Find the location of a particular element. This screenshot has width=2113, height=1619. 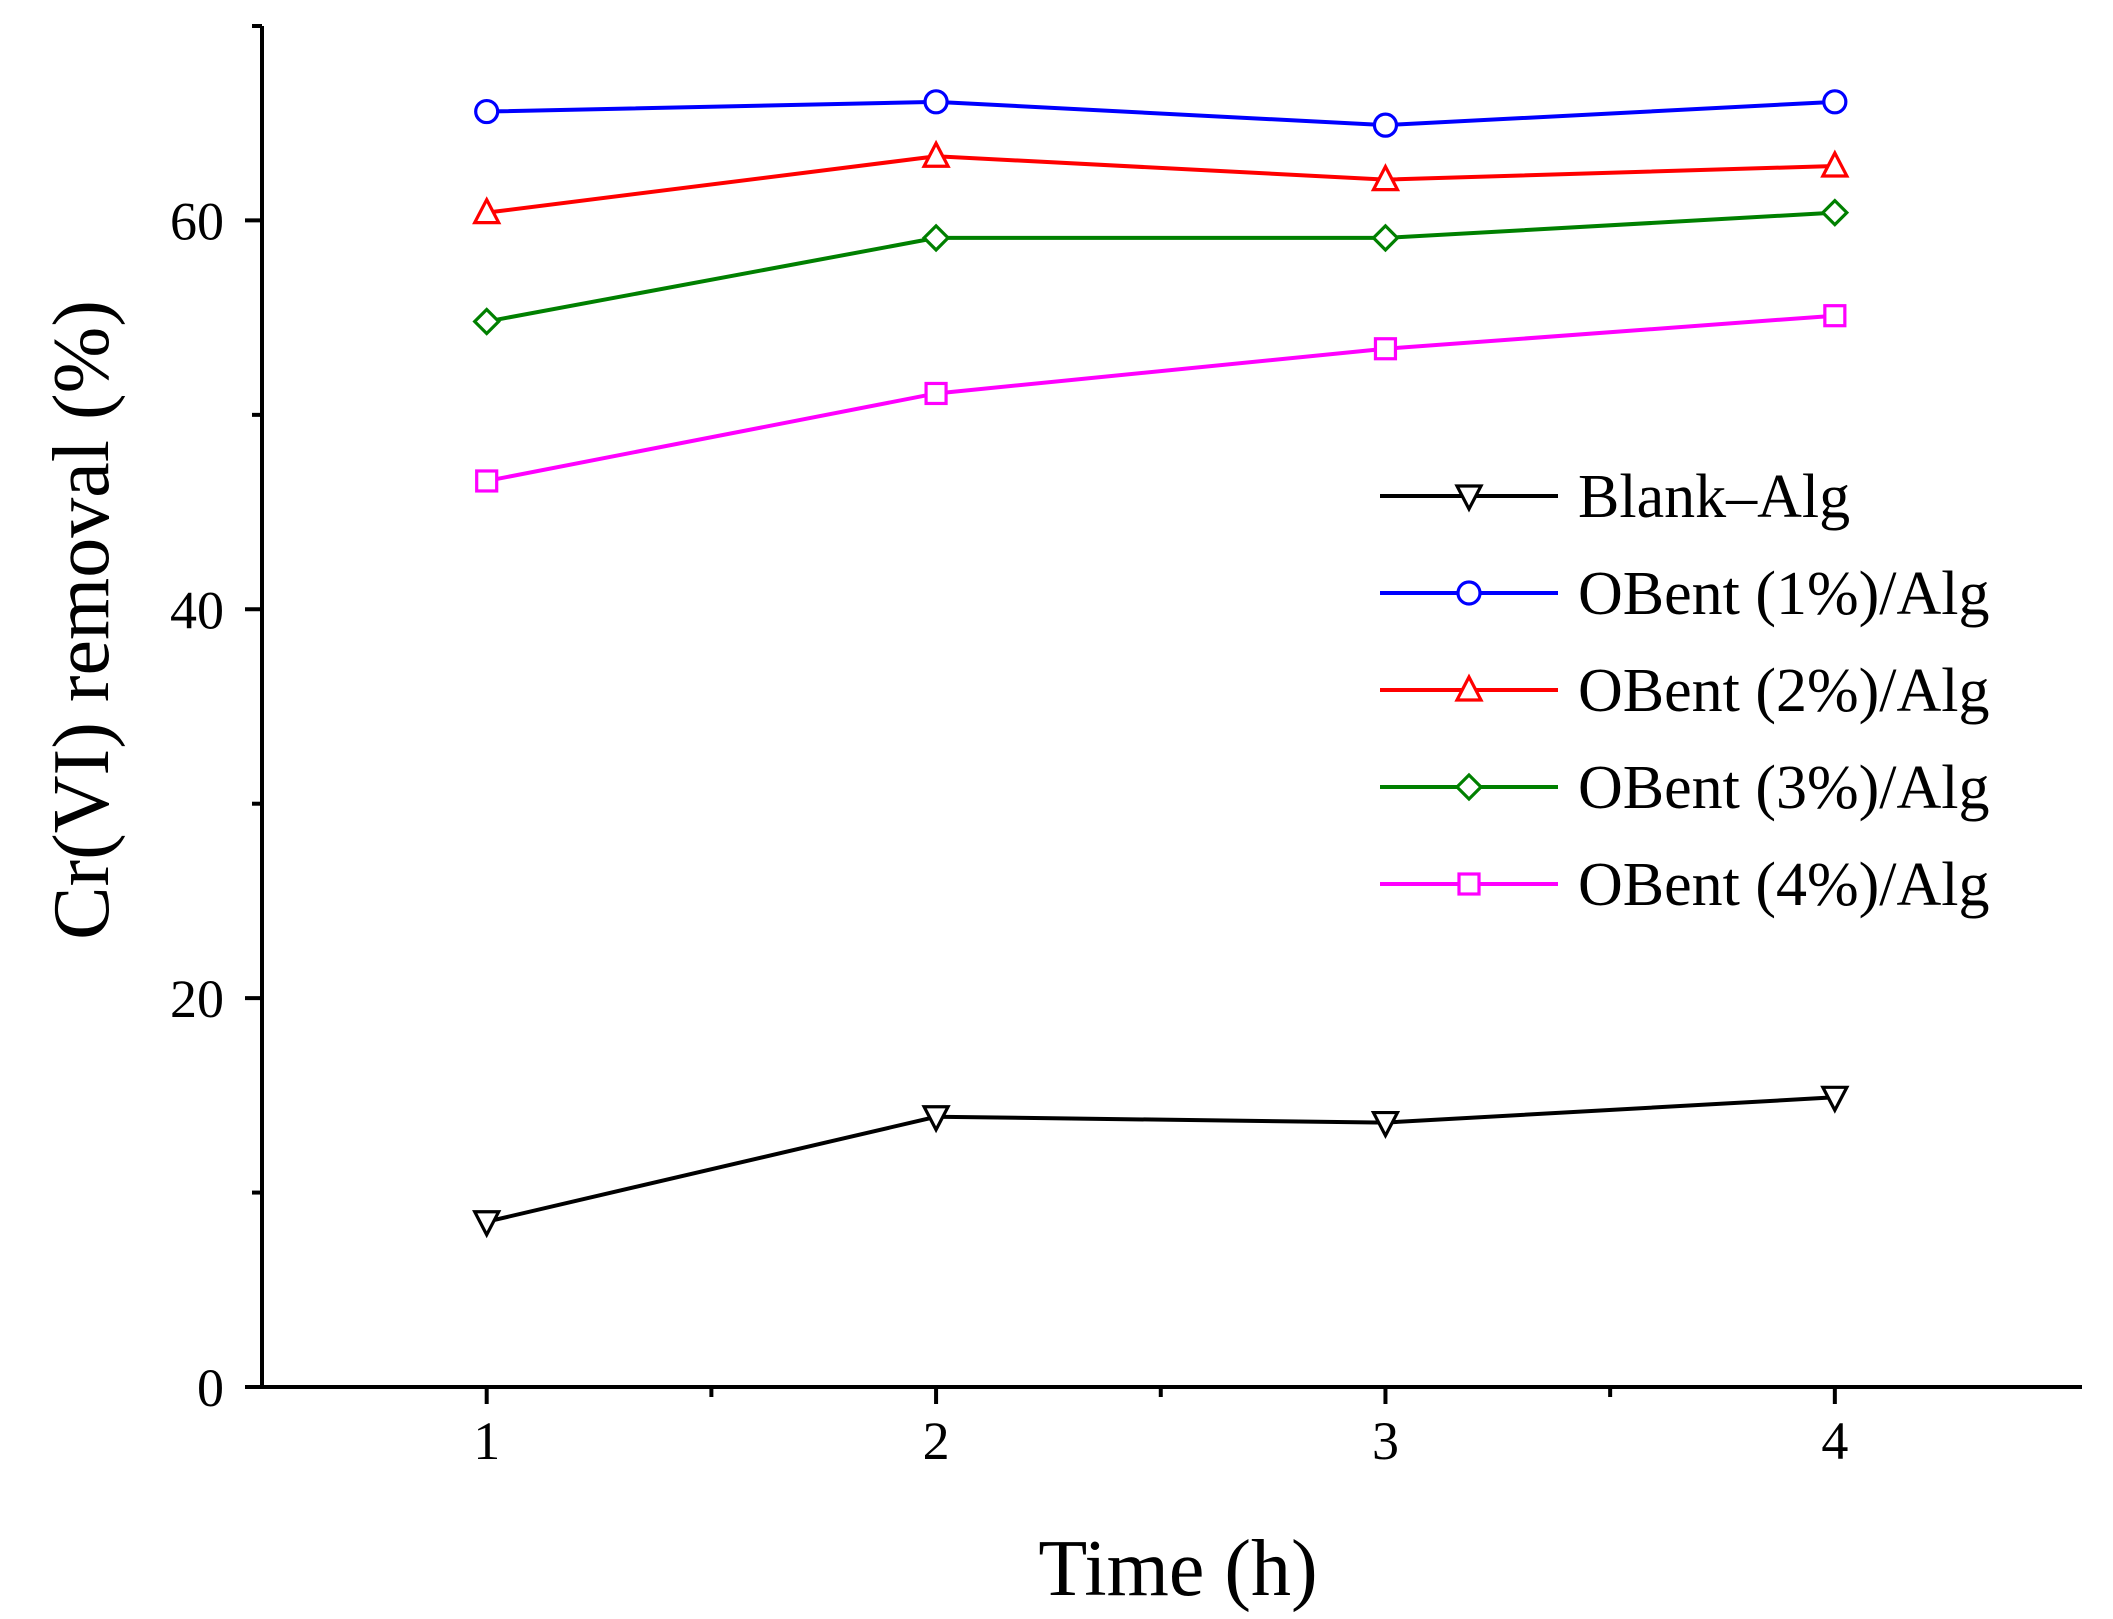

y-axis-title: Cr(VI) removal (%) is located at coordinates (82, 620).